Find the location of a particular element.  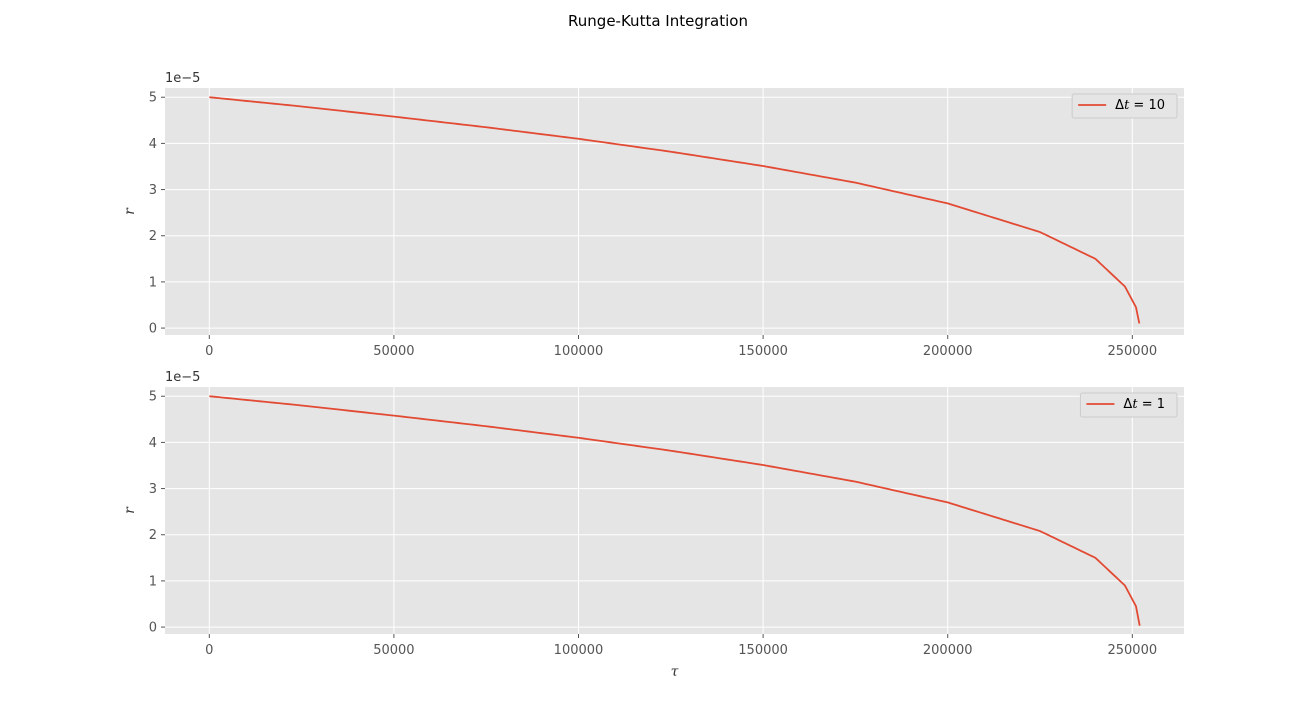

y-axis-label-top: r is located at coordinates (130, 211).